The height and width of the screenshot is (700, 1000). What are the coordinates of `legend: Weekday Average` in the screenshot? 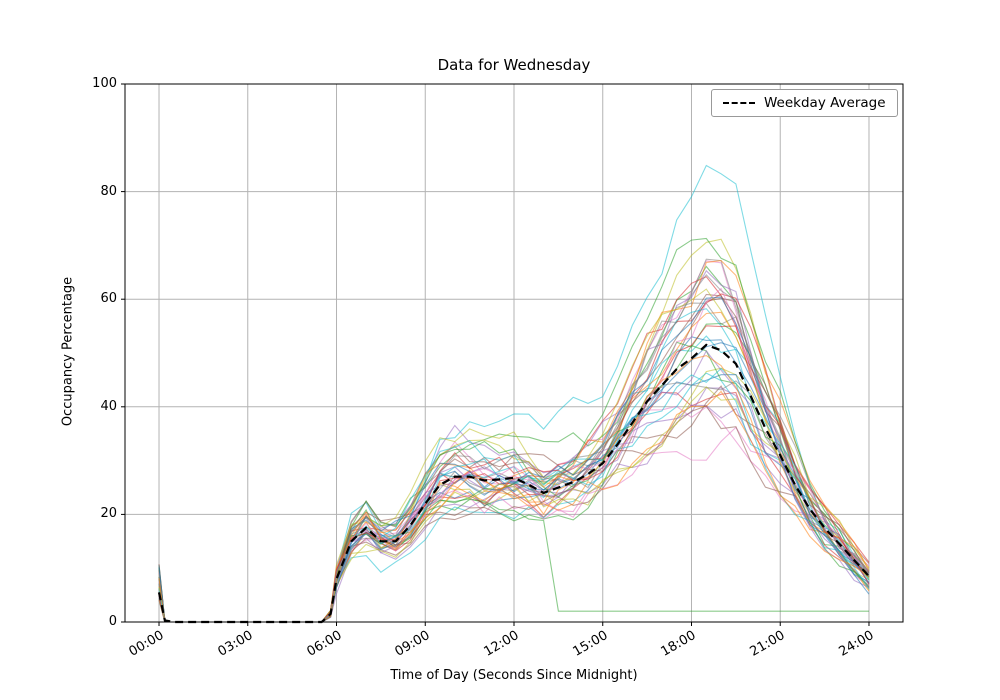 It's located at (804, 103).